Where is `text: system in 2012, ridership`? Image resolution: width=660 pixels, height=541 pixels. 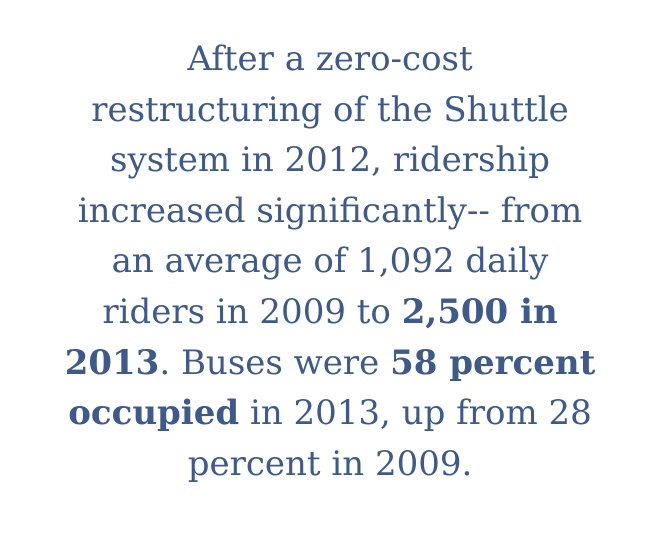 text: system in 2012, ridership is located at coordinates (330, 160).